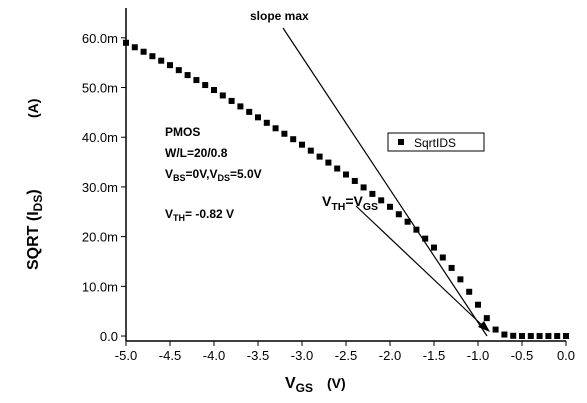 Image resolution: width=587 pixels, height=403 pixels. Describe the element at coordinates (434, 355) in the screenshot. I see `x-tick-label: -1.5` at that location.